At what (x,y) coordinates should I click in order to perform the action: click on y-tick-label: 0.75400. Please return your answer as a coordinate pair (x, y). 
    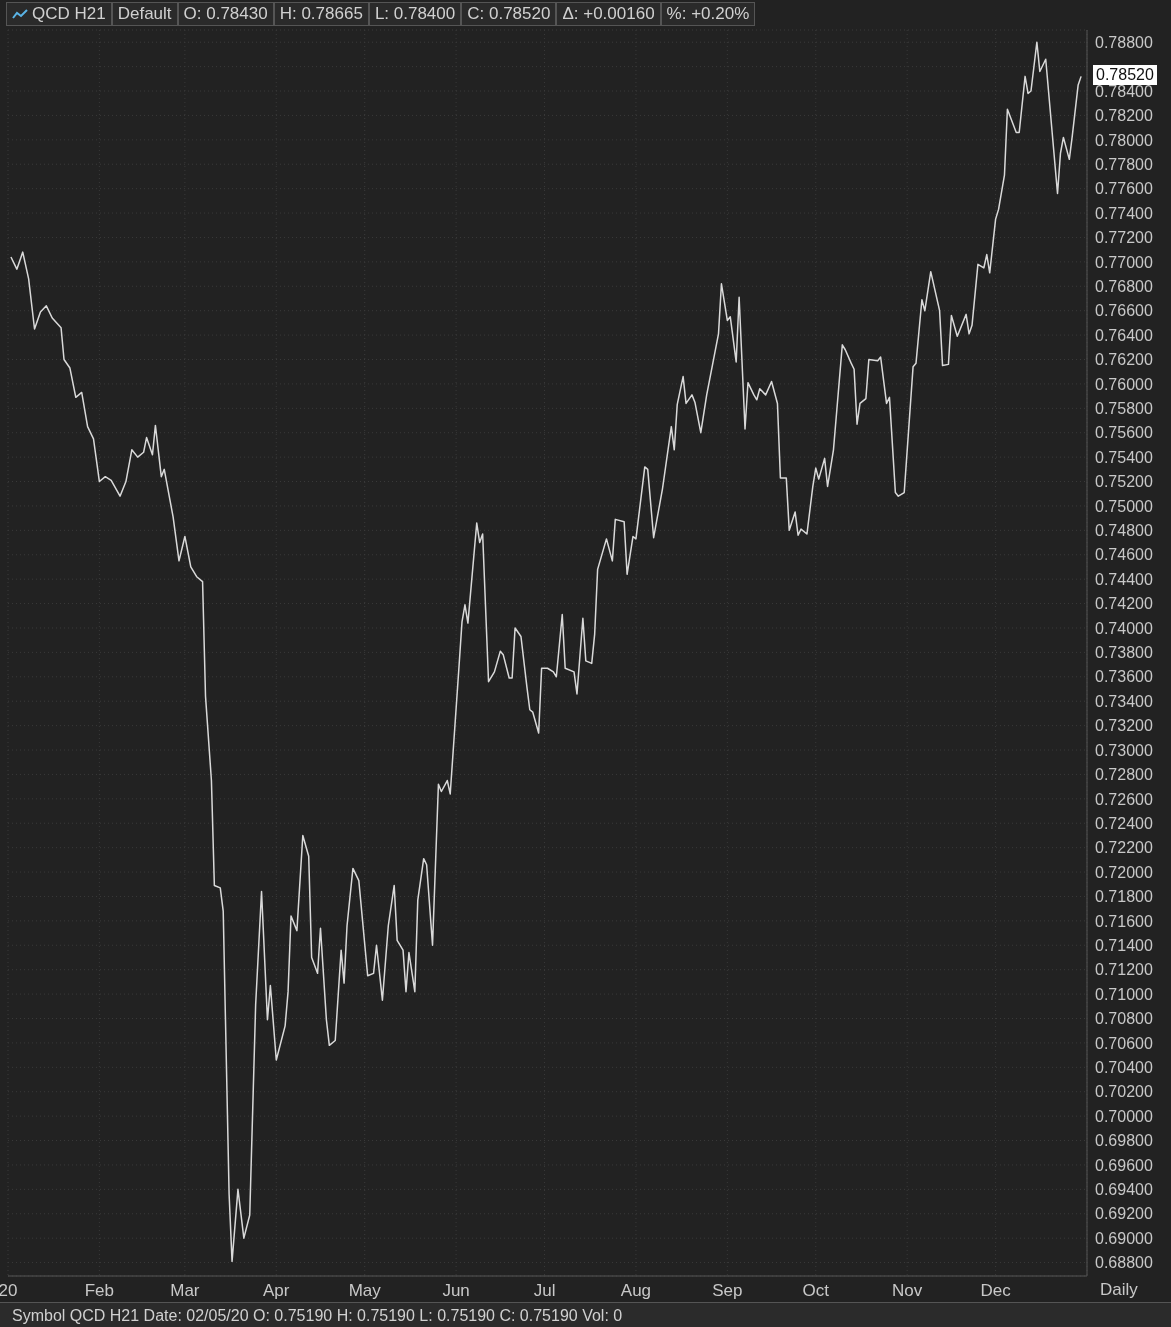
    Looking at the image, I should click on (1124, 457).